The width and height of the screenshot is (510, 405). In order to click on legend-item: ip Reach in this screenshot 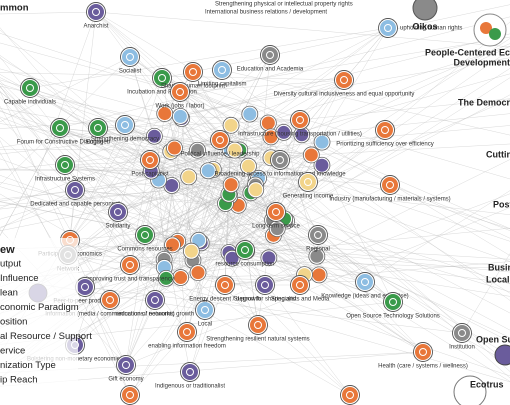, I will do `click(19, 380)`.